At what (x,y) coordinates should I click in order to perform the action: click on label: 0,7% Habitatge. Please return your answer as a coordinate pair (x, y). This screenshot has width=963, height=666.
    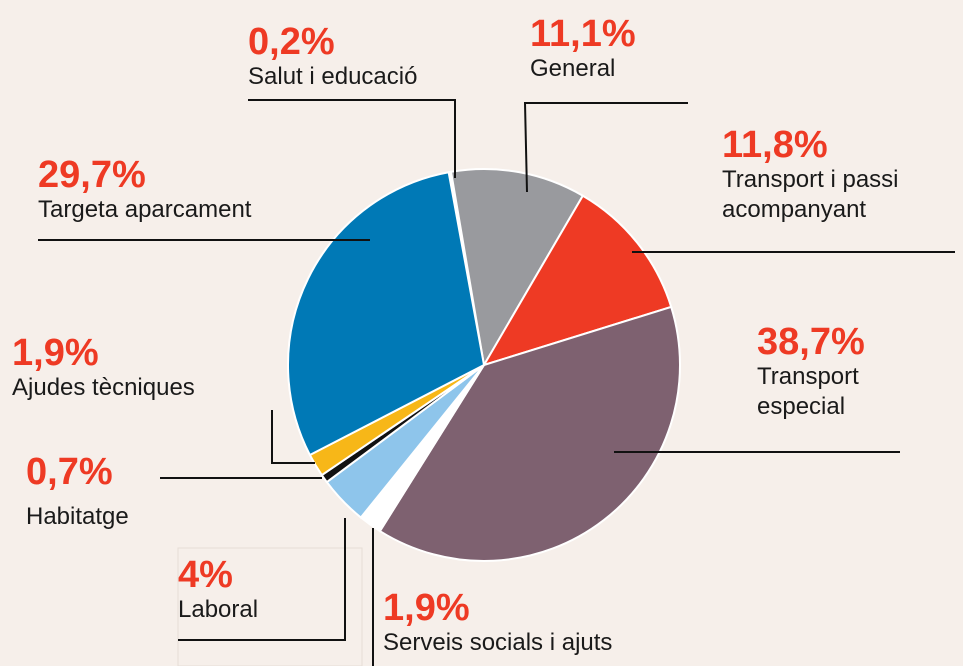
    Looking at the image, I should click on (77, 492).